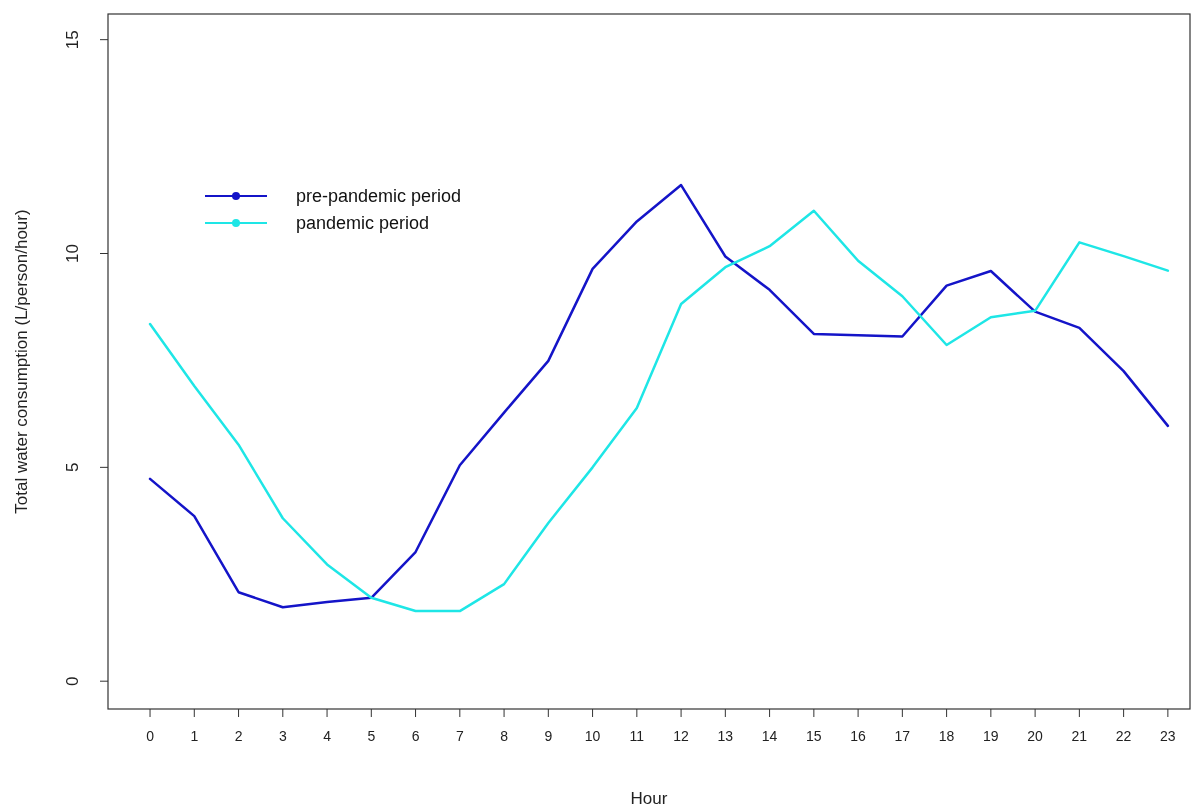 The width and height of the screenshot is (1197, 808). Describe the element at coordinates (637, 736) in the screenshot. I see `x-tick-label: 11` at that location.